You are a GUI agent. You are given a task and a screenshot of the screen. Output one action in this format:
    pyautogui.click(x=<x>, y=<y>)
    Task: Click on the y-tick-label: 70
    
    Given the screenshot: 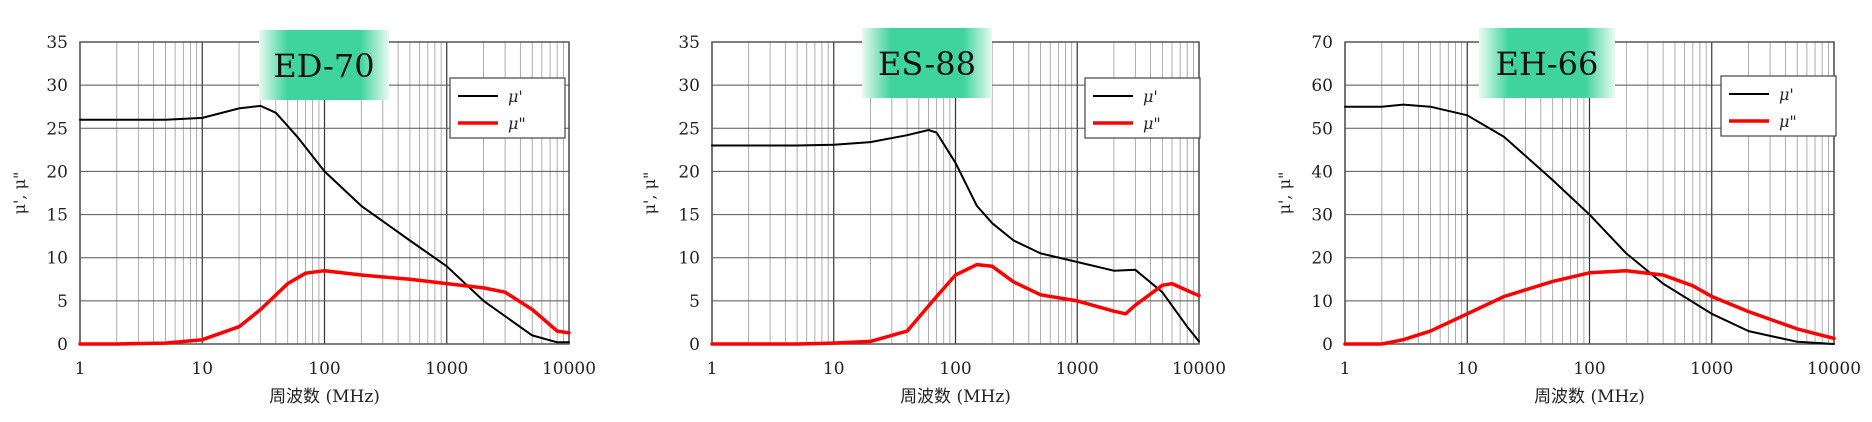 What is the action you would take?
    pyautogui.click(x=1322, y=43)
    